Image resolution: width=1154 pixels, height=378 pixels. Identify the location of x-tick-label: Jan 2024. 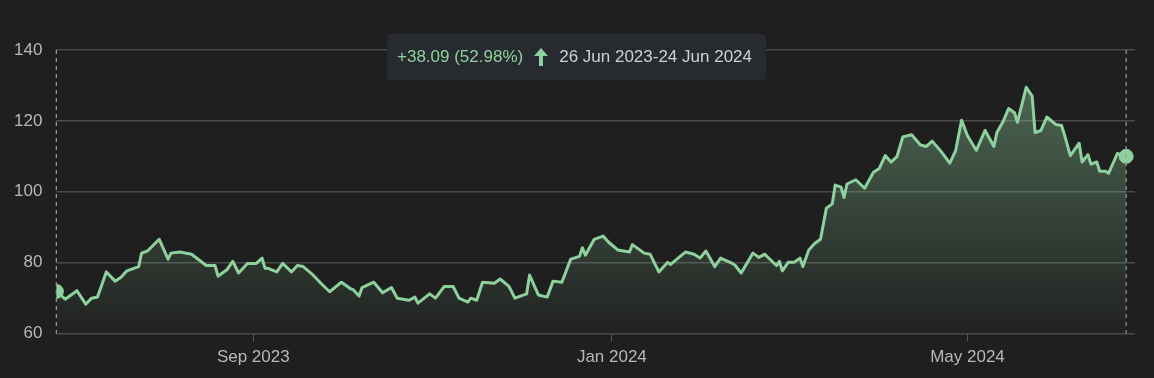
(611, 357).